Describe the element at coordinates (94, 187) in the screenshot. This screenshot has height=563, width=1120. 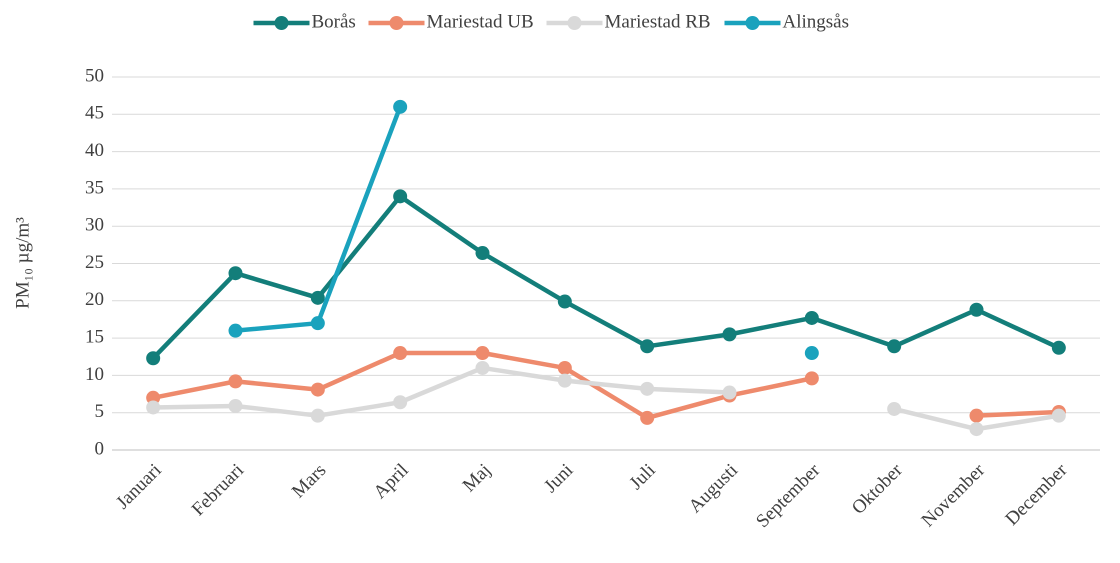
I see `y-tick-label: 35` at that location.